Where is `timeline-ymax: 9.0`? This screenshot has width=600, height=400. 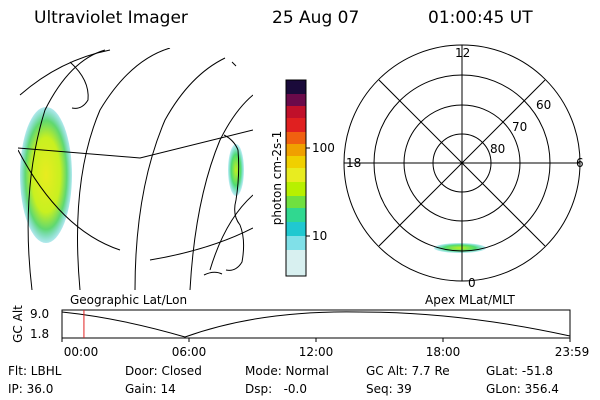 timeline-ymax: 9.0 is located at coordinates (40, 314).